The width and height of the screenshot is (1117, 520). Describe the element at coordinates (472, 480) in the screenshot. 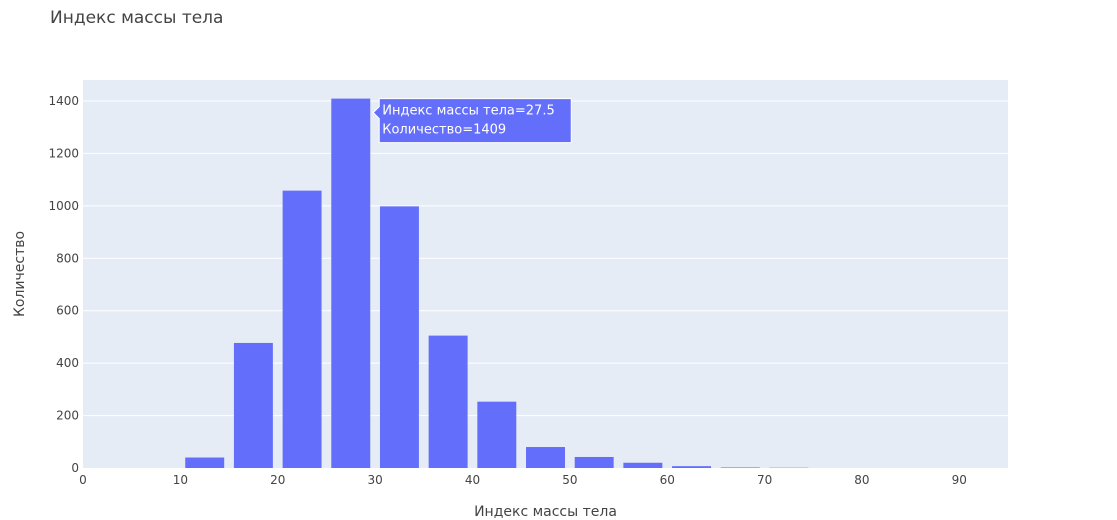

I see `x-tick-label: 40` at that location.